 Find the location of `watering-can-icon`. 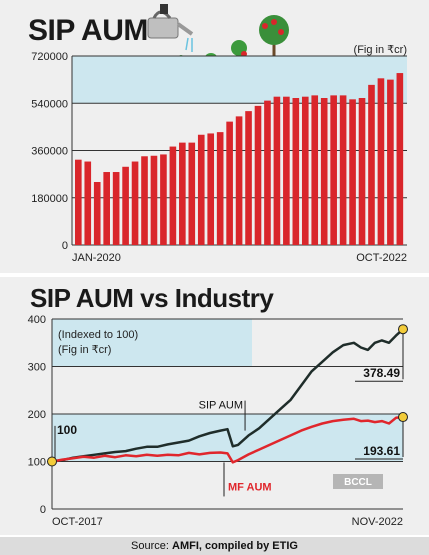

watering-can-icon is located at coordinates (170, 28).